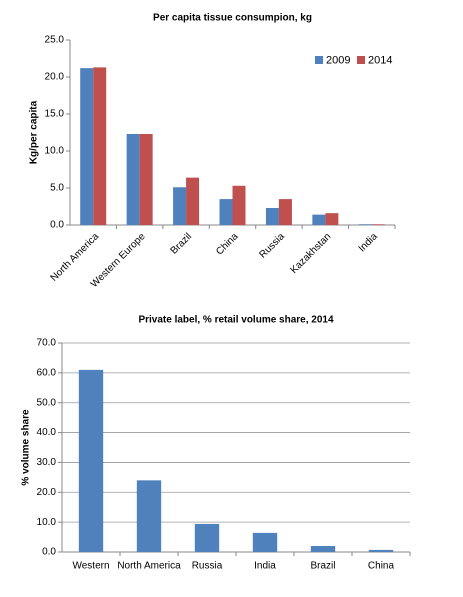  What do you see at coordinates (90, 566) in the screenshot?
I see `x-tick-label: Western` at bounding box center [90, 566].